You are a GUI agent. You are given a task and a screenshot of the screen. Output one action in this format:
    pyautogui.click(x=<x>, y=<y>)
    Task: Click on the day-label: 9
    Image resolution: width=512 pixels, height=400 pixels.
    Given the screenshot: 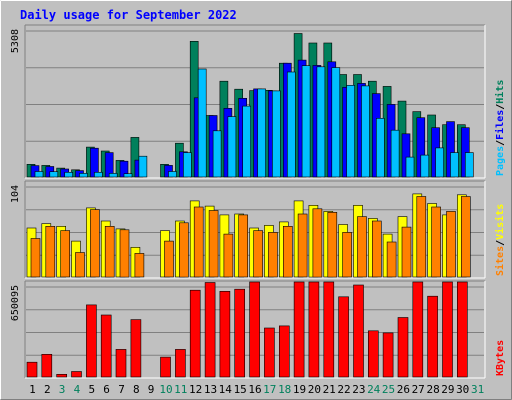 What is the action you would take?
    pyautogui.click(x=151, y=389)
    